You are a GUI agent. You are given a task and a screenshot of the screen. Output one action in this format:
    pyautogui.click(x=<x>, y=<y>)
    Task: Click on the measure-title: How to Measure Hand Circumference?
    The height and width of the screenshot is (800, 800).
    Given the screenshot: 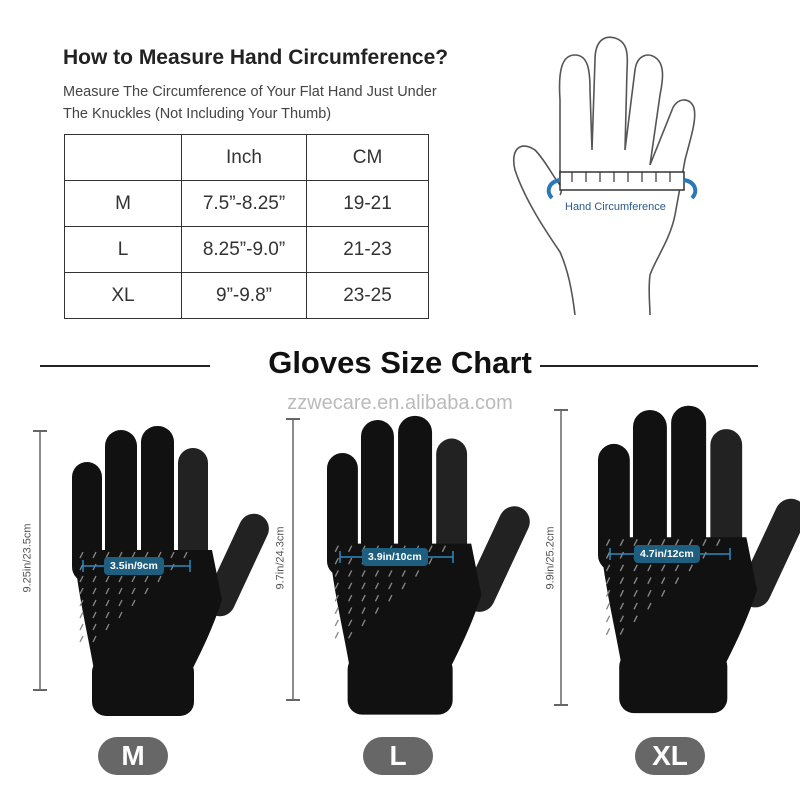 What is the action you would take?
    pyautogui.click(x=256, y=57)
    